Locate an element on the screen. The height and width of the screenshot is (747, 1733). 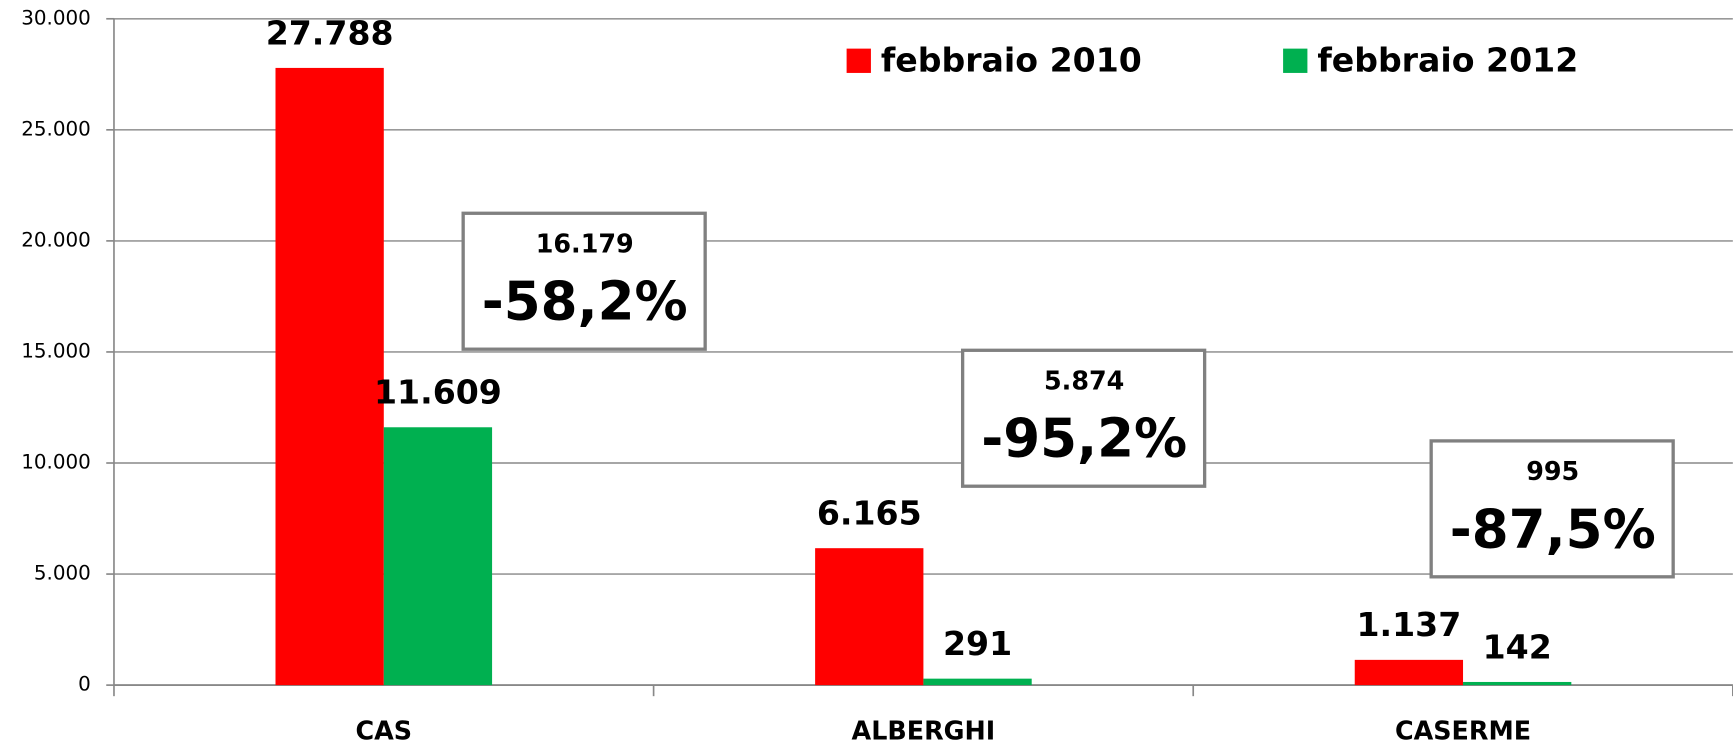
value-label: 6.165 is located at coordinates (869, 513).